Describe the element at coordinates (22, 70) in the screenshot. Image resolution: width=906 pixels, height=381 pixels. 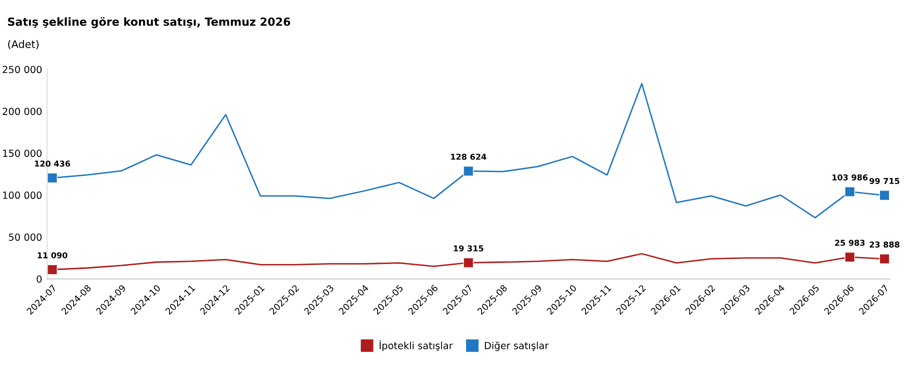
I see `y-tick-label: 250 000` at that location.